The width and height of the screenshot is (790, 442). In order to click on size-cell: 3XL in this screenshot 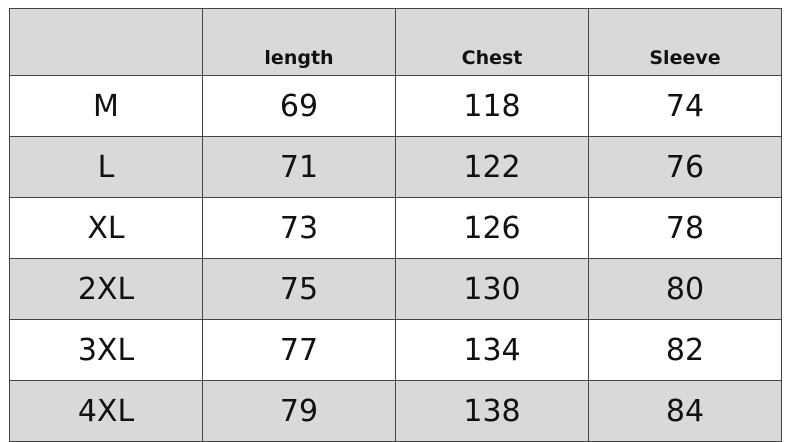, I will do `click(106, 350)`.